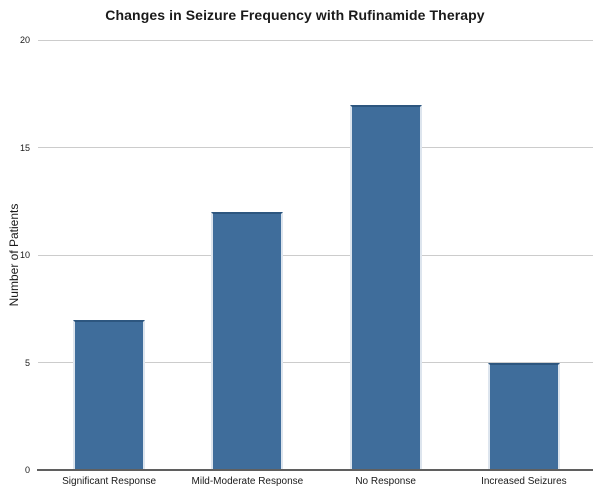 Image resolution: width=600 pixels, height=489 pixels. Describe the element at coordinates (247, 341) in the screenshot. I see `bar-mild-moderate-response` at that location.